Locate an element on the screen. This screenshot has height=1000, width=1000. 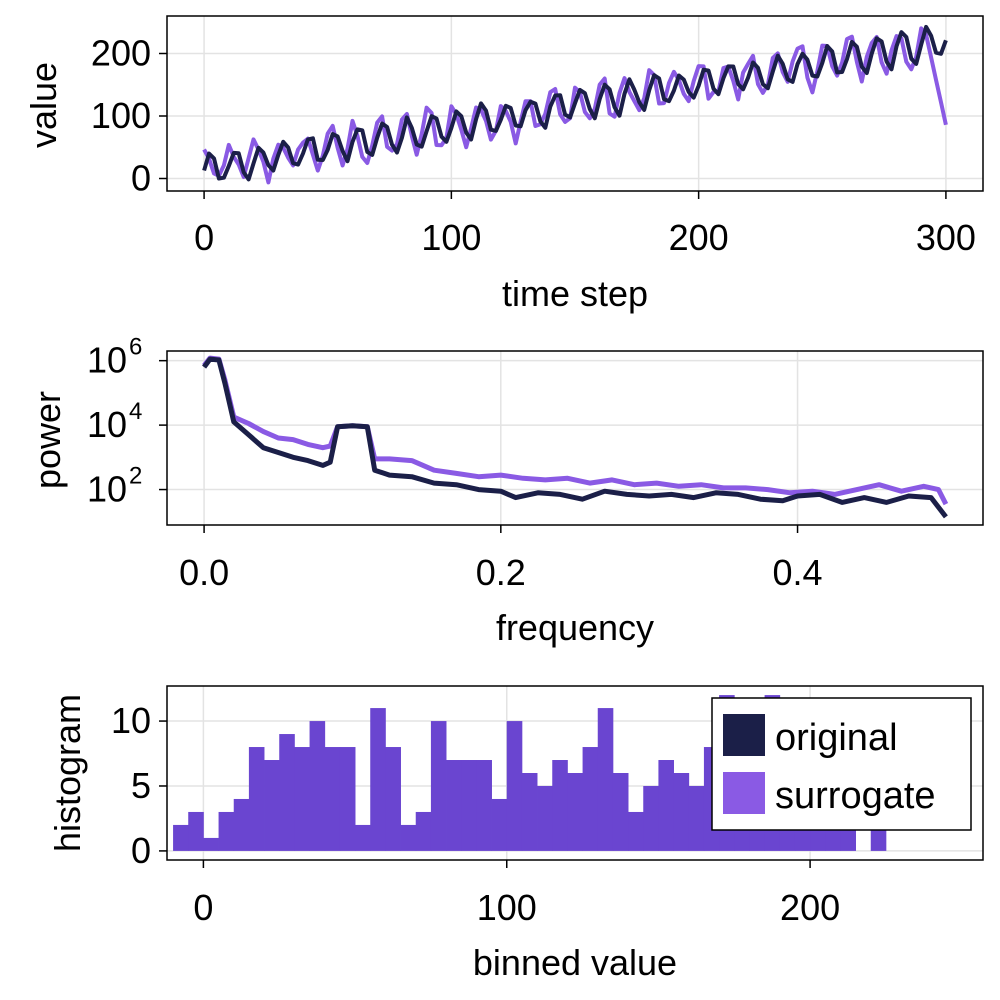
power-spectrum-line-surrogate is located at coordinates (575, 430).